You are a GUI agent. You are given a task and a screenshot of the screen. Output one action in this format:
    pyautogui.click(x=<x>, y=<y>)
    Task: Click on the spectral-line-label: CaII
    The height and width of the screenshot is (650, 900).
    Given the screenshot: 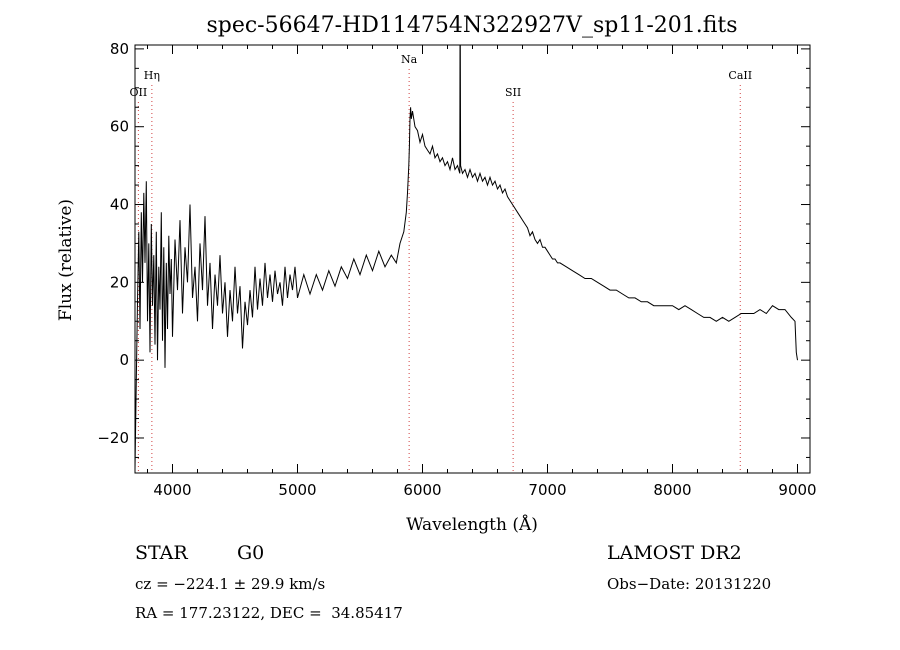 What is the action you would take?
    pyautogui.click(x=740, y=75)
    